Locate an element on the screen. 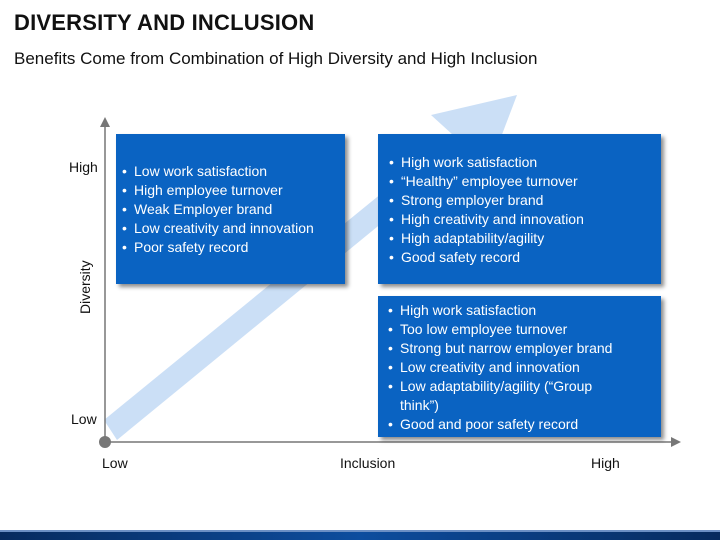  list-item: Strong but narrow employer brand is located at coordinates (520, 348).